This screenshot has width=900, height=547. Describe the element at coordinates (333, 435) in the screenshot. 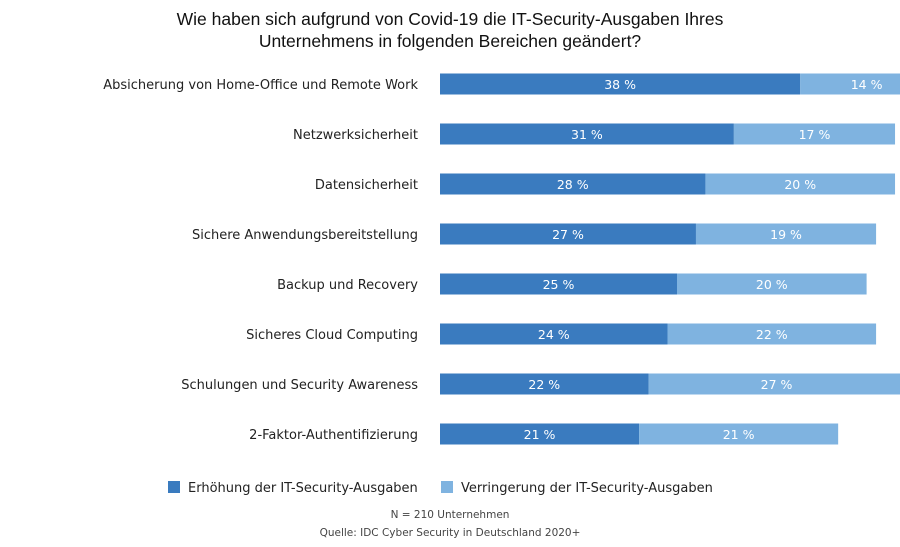

I see `category-label: 2-Faktor-Authentifizierung` at that location.